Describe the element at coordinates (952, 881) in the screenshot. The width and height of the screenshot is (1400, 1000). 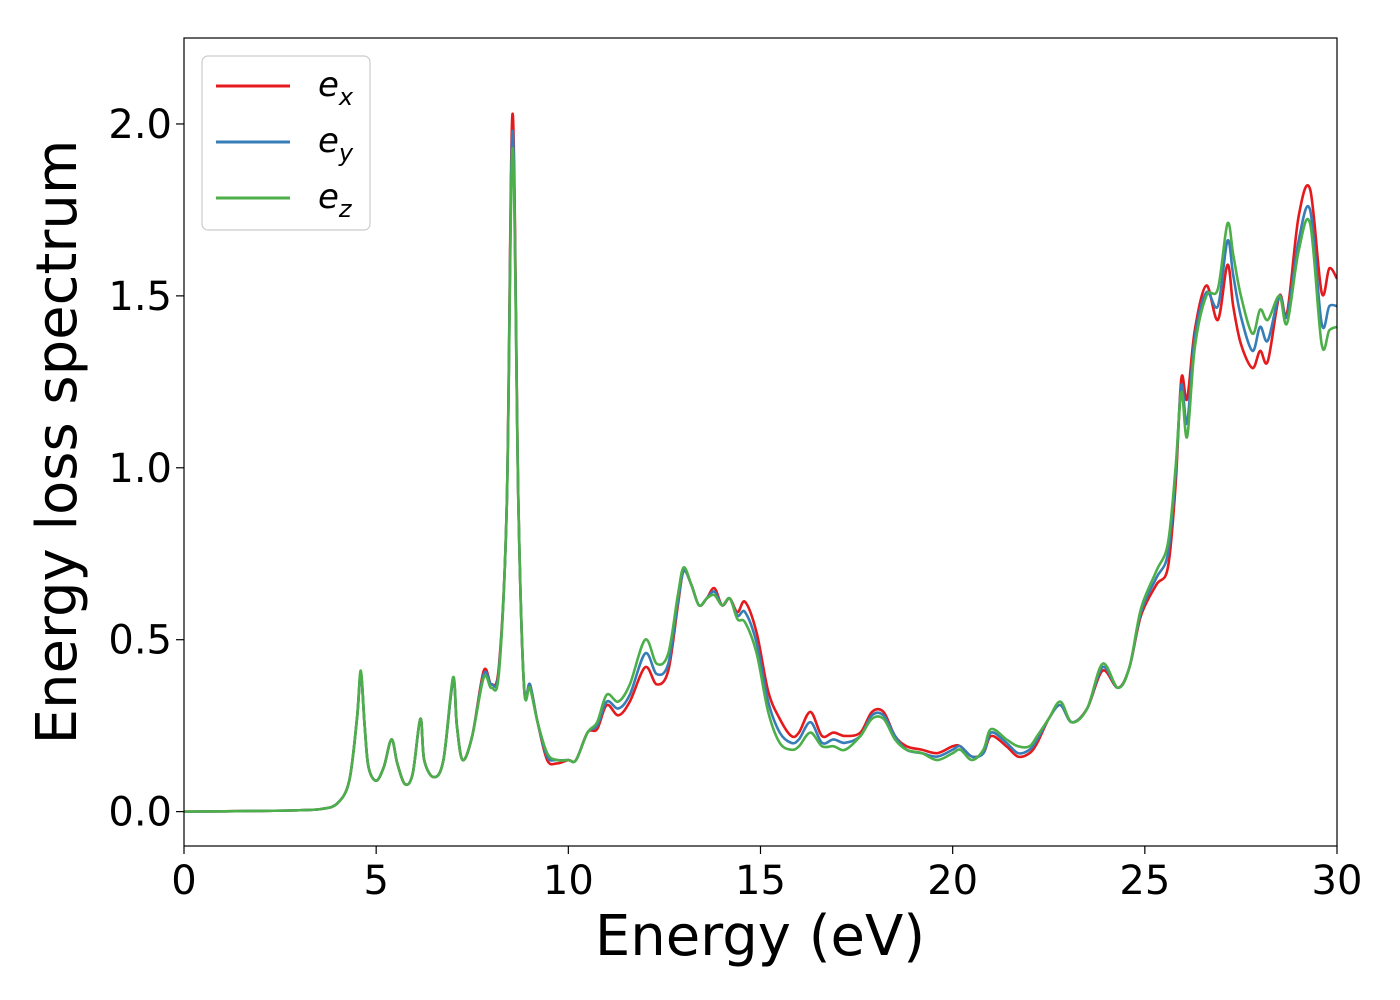
I see `x-tick-label: 20` at that location.